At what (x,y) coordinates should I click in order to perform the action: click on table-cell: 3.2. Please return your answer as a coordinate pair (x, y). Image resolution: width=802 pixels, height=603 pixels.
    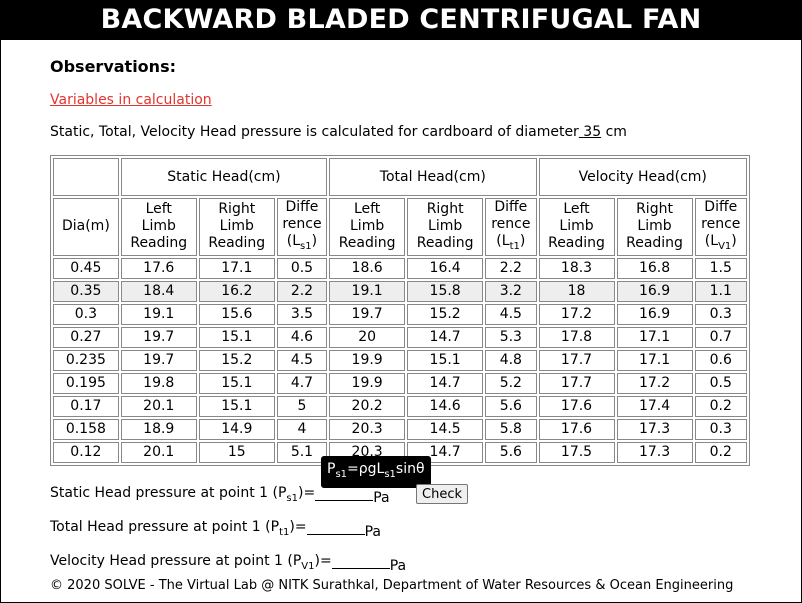
    Looking at the image, I should click on (511, 291).